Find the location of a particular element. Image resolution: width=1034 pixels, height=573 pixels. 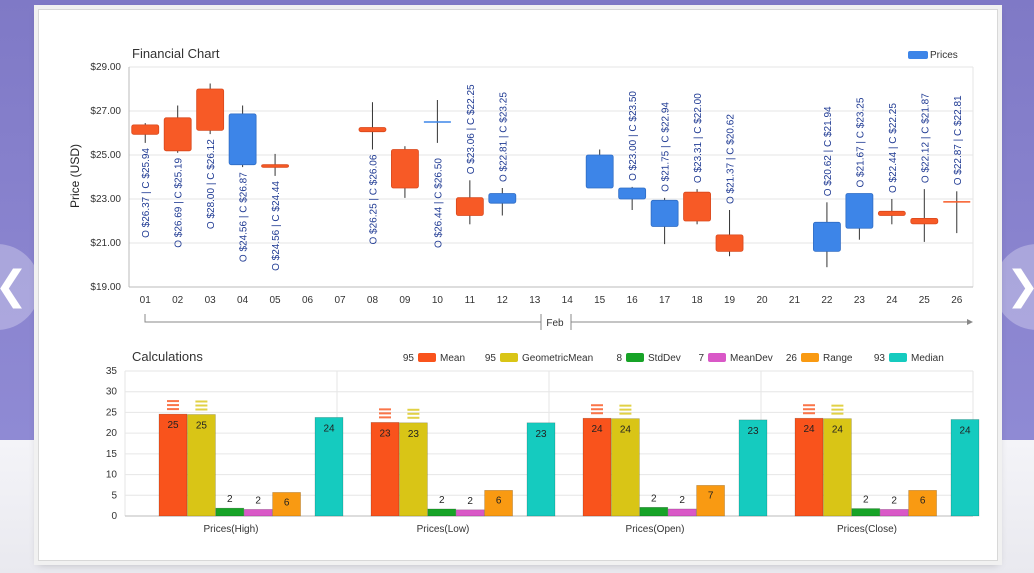

bar-value-label: 25 is located at coordinates (202, 426).